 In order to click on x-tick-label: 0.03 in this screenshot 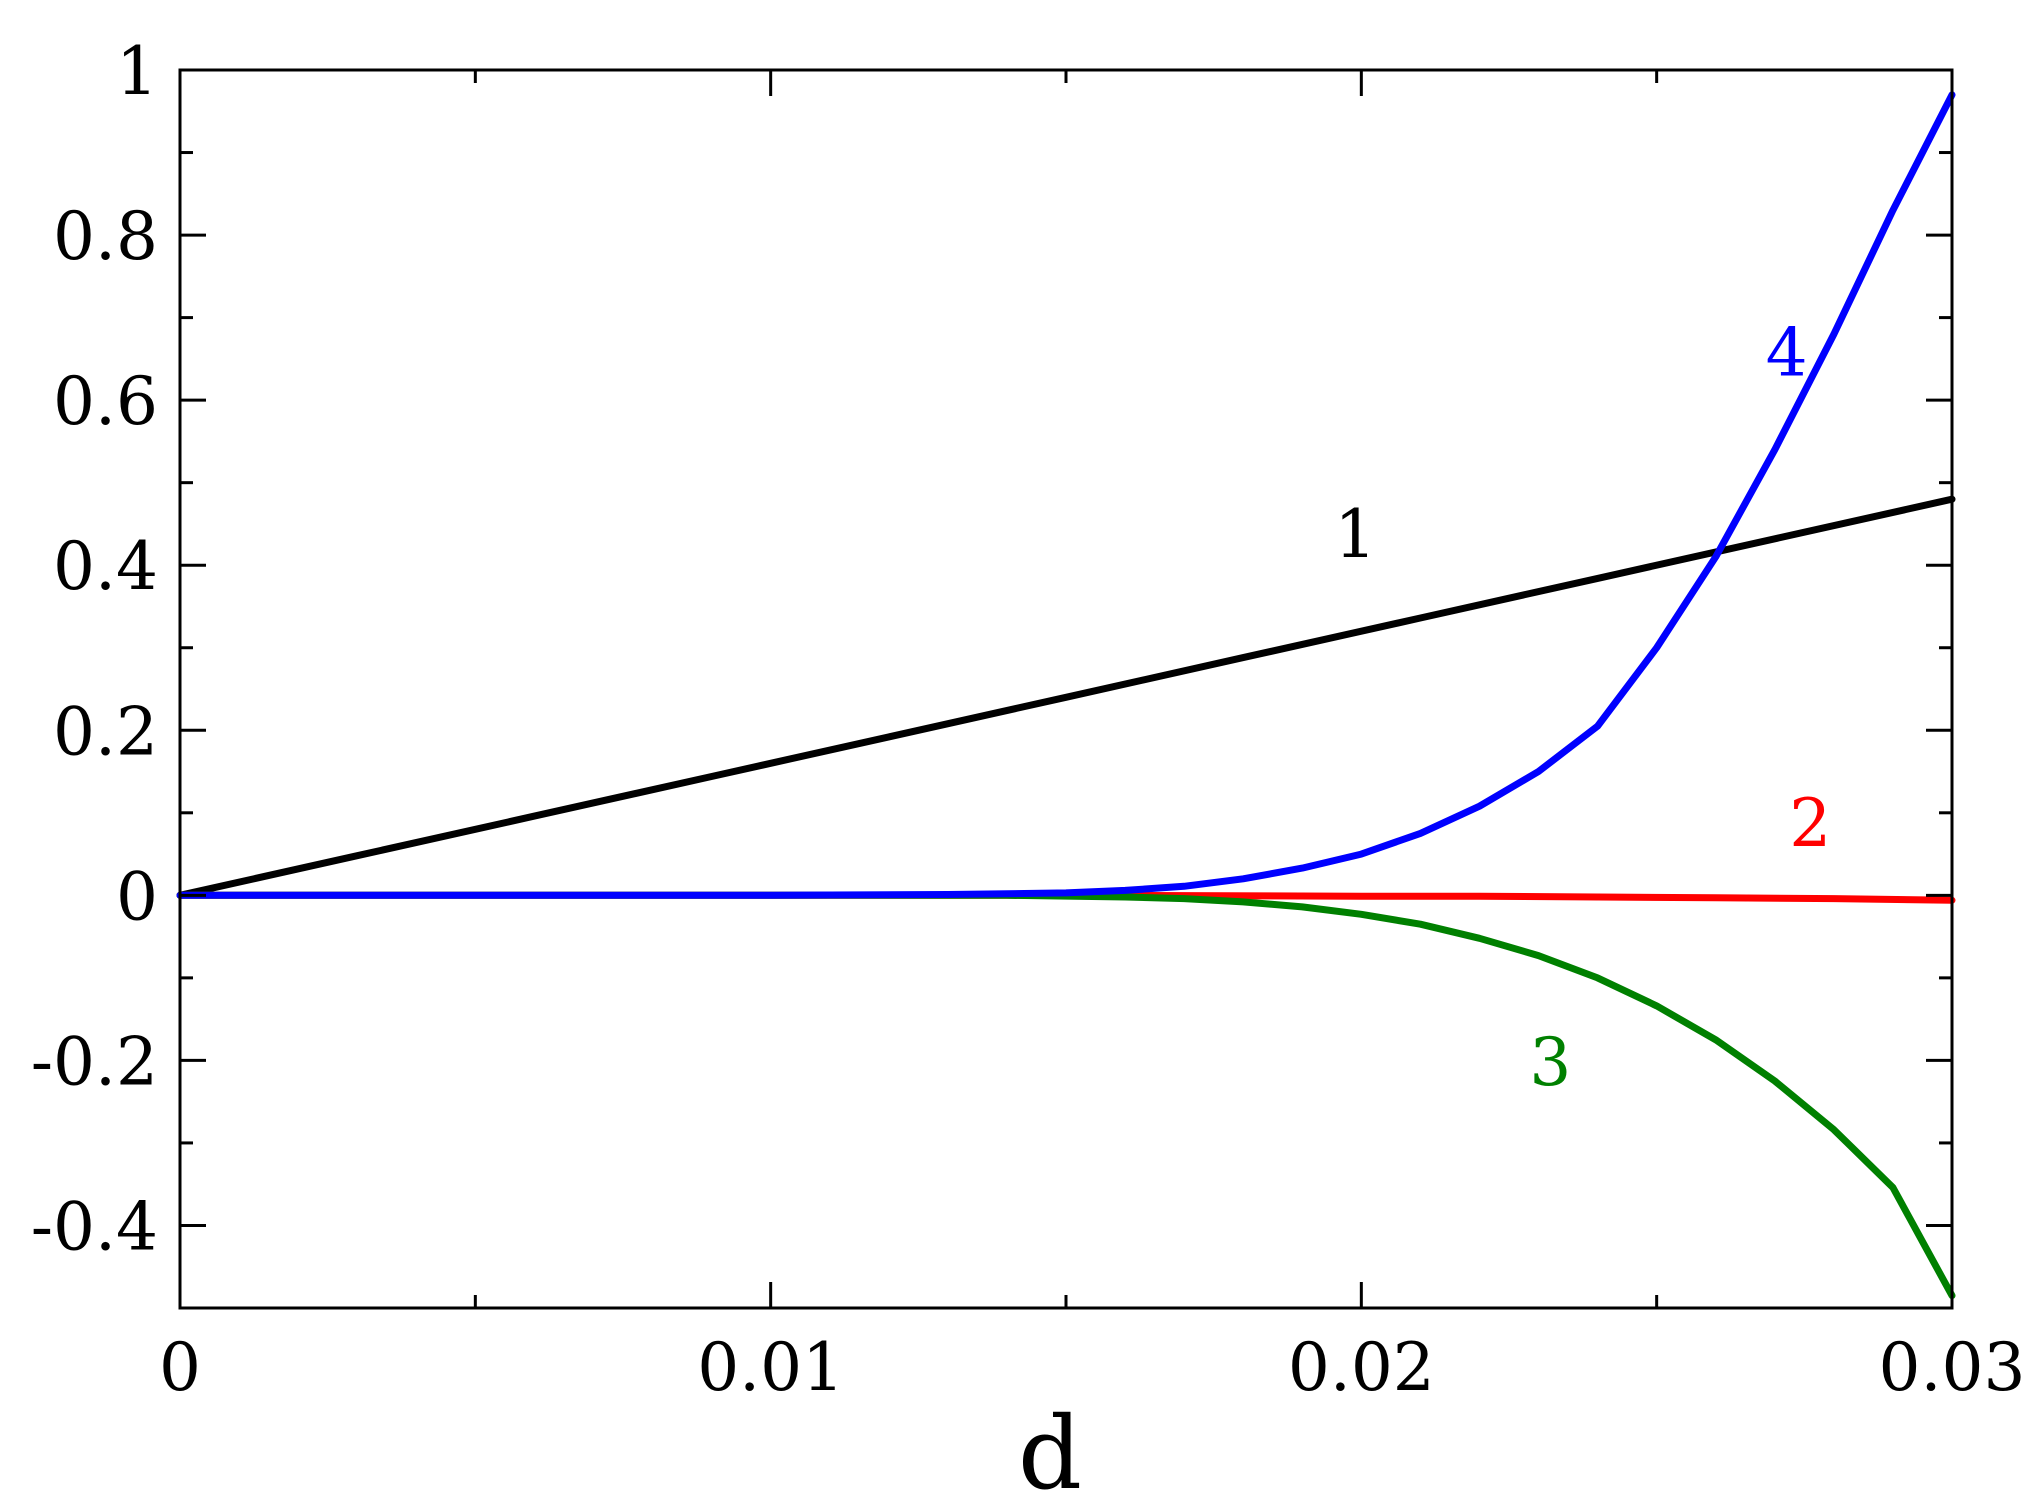, I will do `click(1952, 1367)`.